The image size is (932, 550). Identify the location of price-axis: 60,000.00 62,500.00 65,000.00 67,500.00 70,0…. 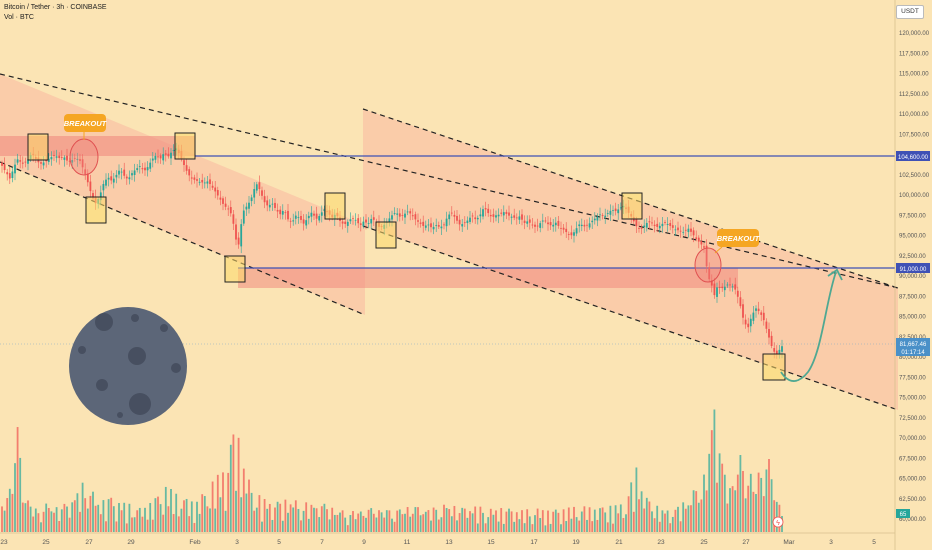
(914, 277).